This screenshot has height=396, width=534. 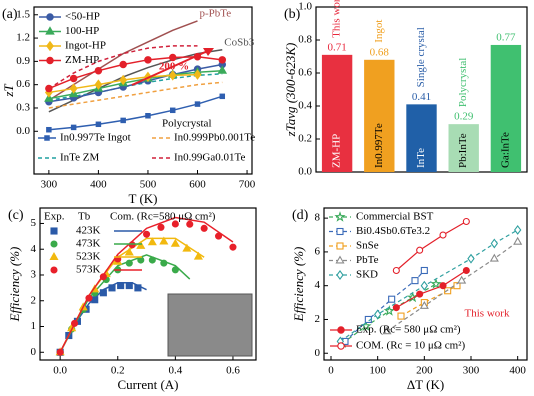 I want to click on y-tick-label: 1.5, so click(x=23, y=14).